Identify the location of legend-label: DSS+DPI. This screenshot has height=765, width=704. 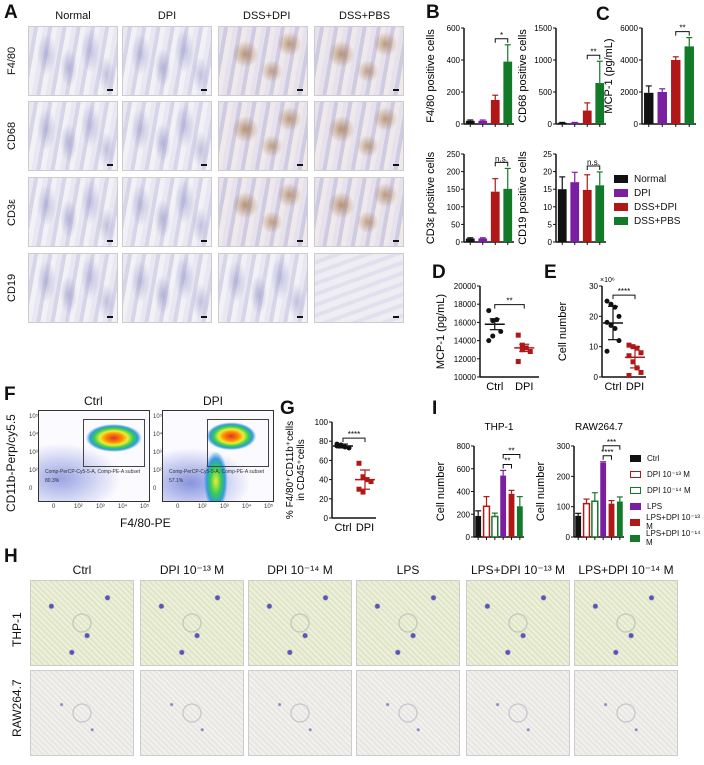
(656, 207).